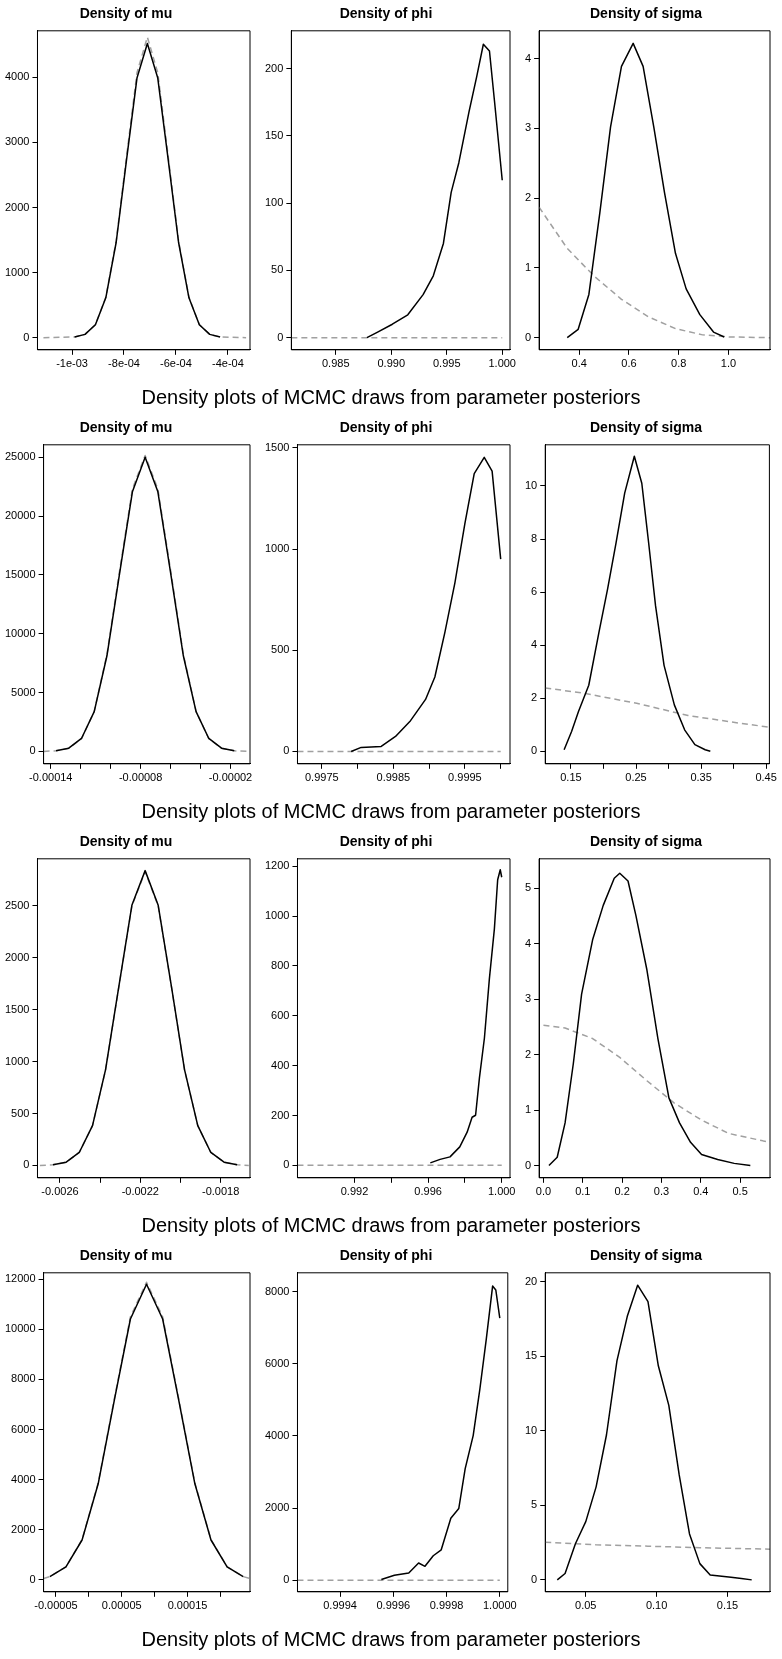 This screenshot has width=782, height=1659. What do you see at coordinates (56, 1605) in the screenshot?
I see `x-tick-label: -0.00005` at bounding box center [56, 1605].